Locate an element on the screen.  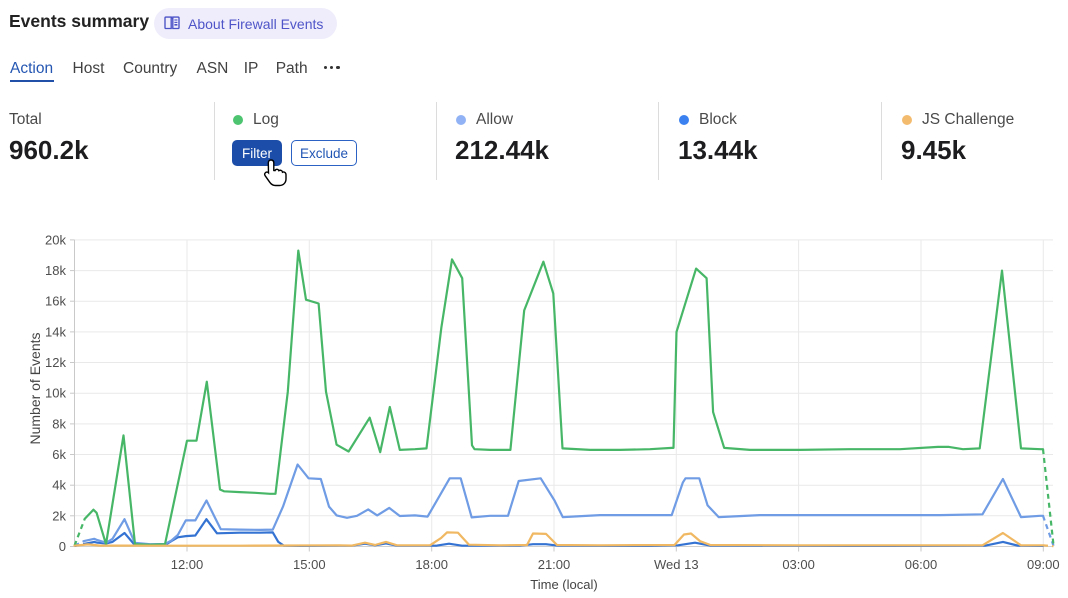
svg-text: 8k is located at coordinates (59, 423).